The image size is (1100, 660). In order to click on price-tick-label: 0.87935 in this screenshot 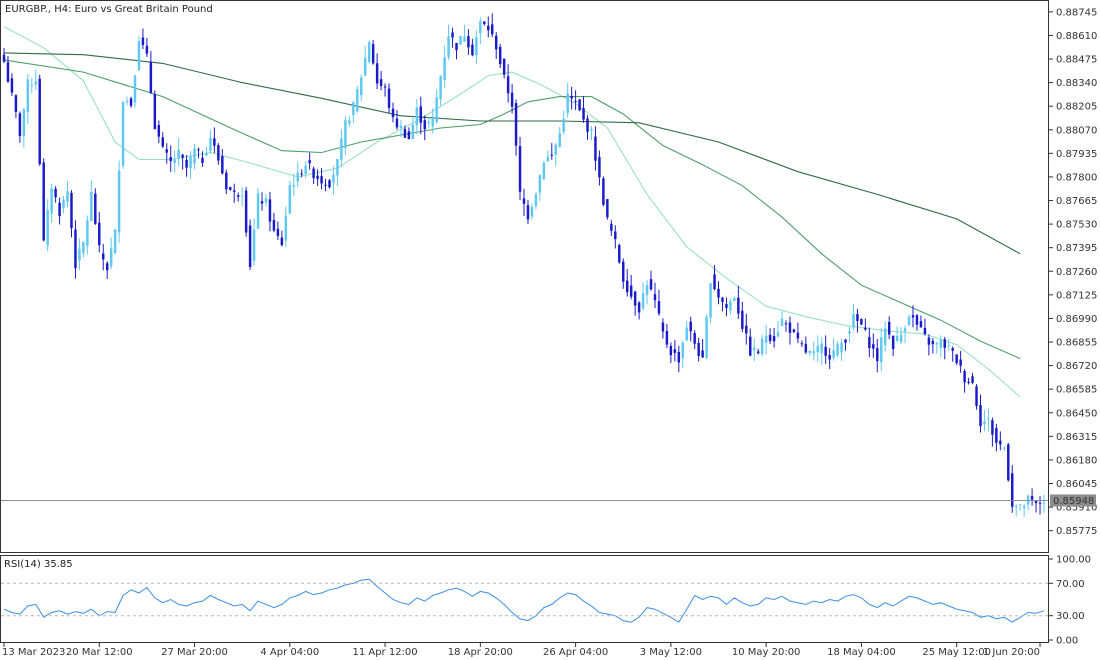, I will do `click(1076, 154)`.